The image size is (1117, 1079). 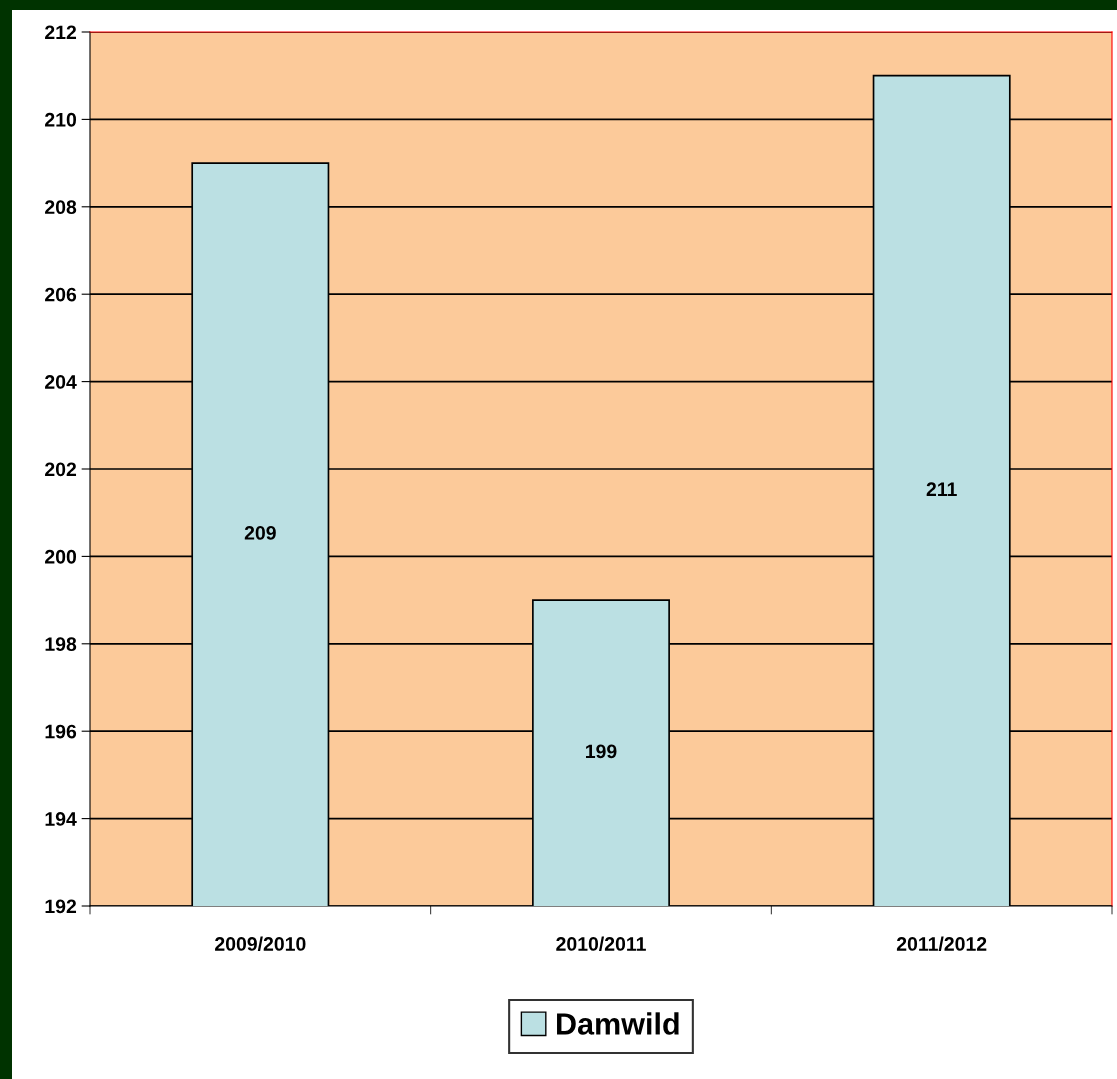 I want to click on x-tick-label: 2011/2012, so click(x=941, y=944).